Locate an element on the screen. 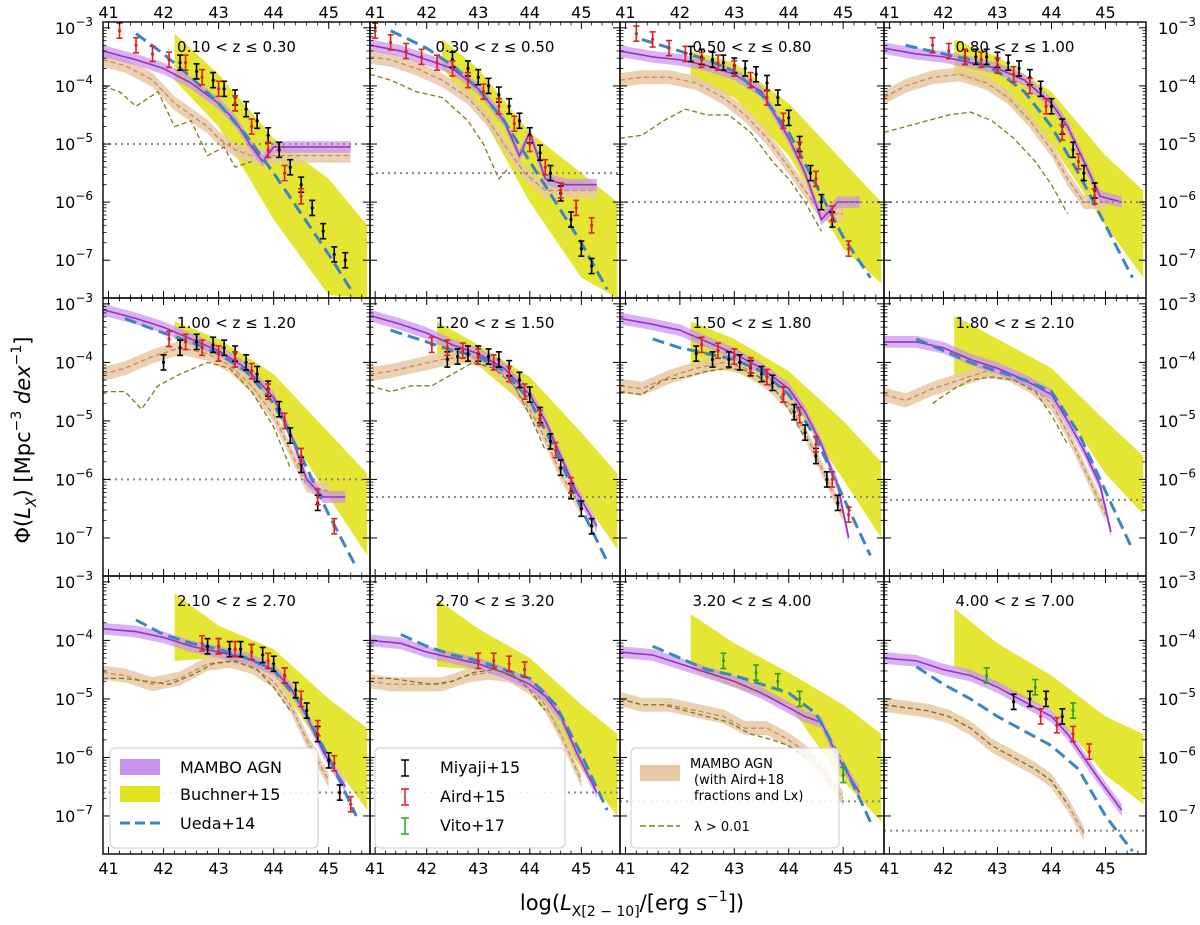  y-tick-exponent: −5 is located at coordinates (1187, 693).